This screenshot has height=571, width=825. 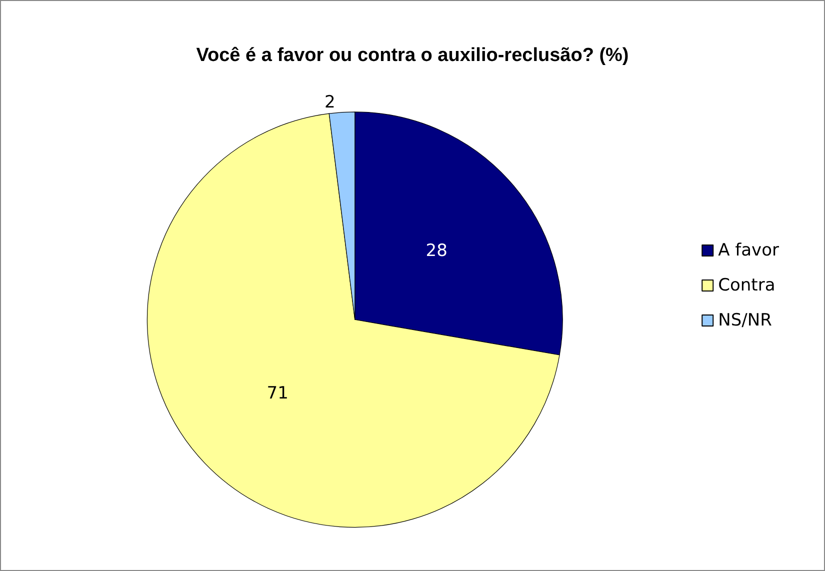 I want to click on legend-label: NS/NR, so click(x=745, y=320).